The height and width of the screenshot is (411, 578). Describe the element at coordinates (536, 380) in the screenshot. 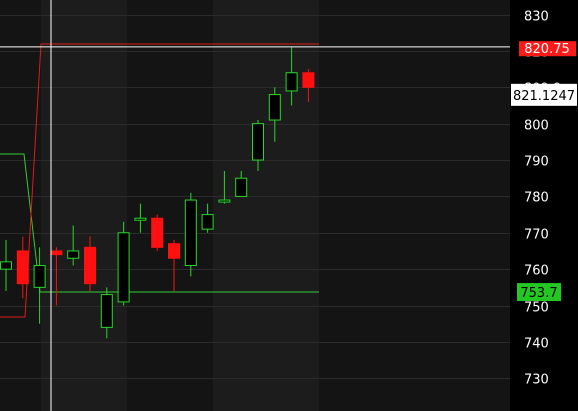

I see `y-tick-label: 730` at that location.